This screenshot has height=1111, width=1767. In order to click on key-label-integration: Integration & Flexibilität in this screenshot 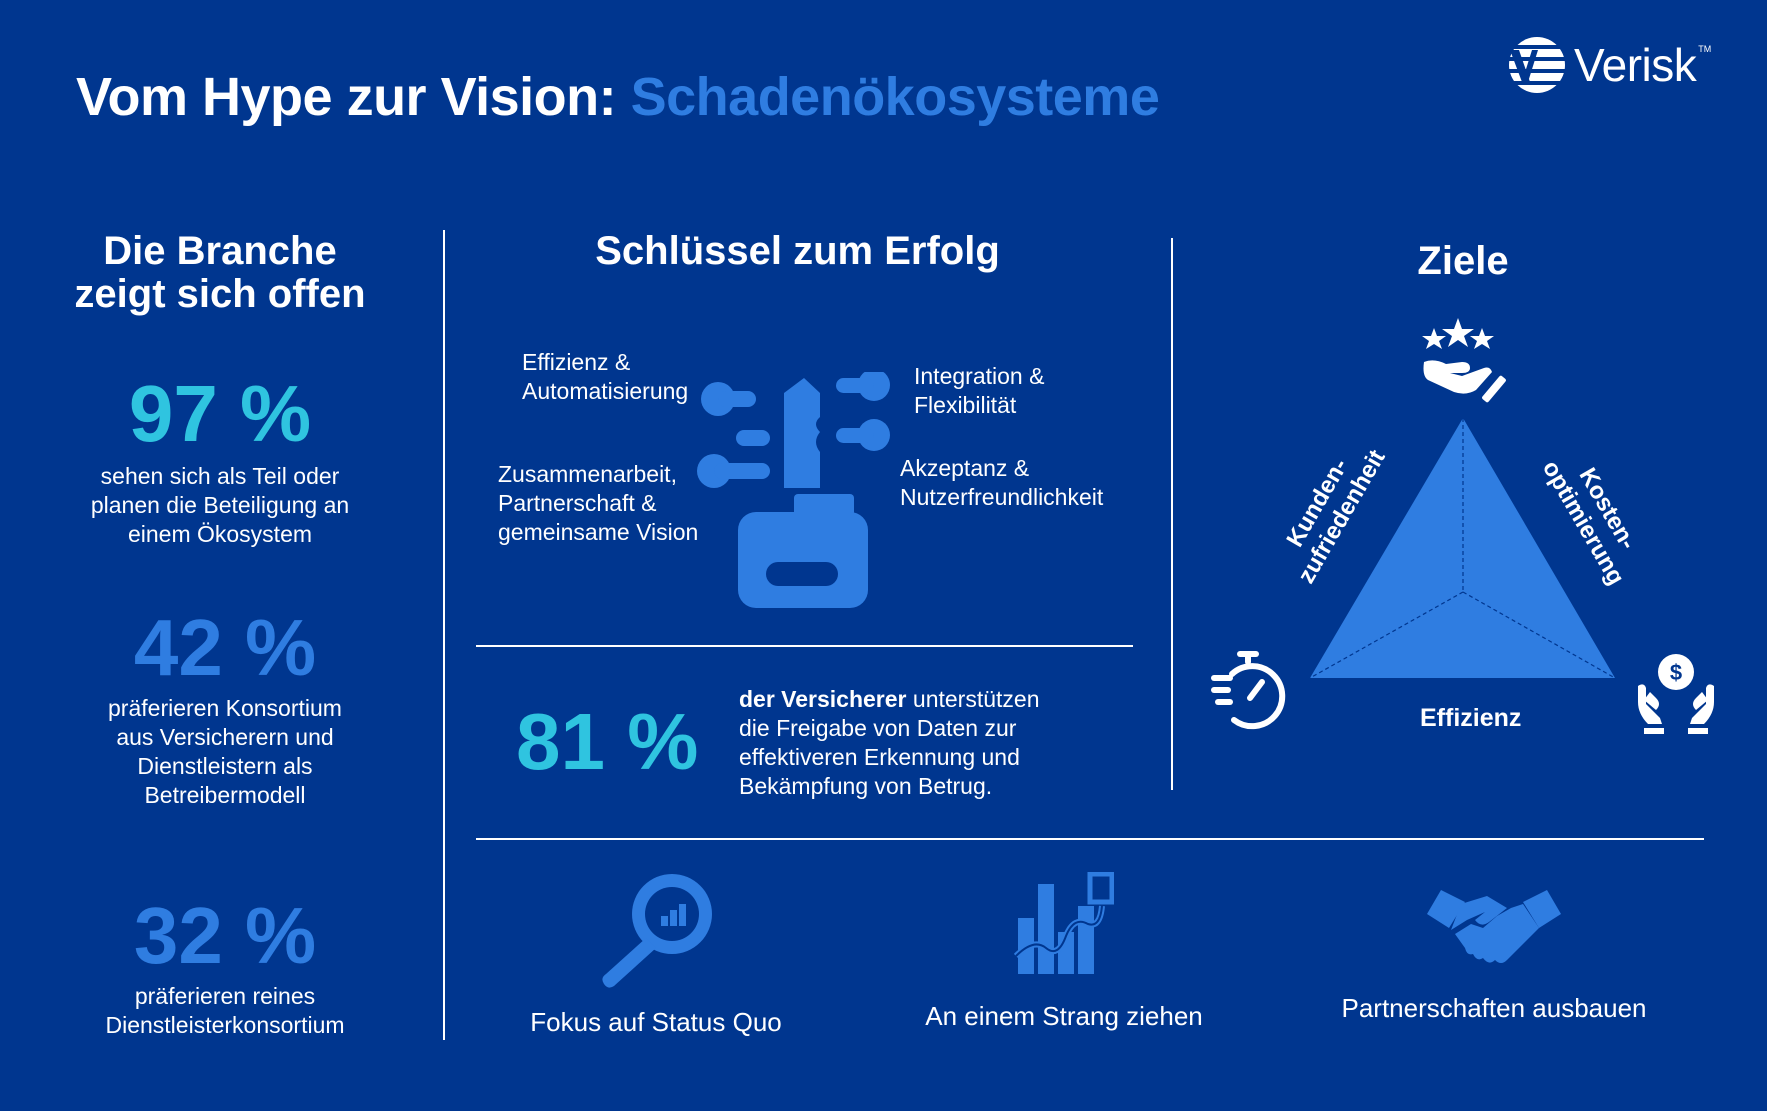, I will do `click(979, 391)`.